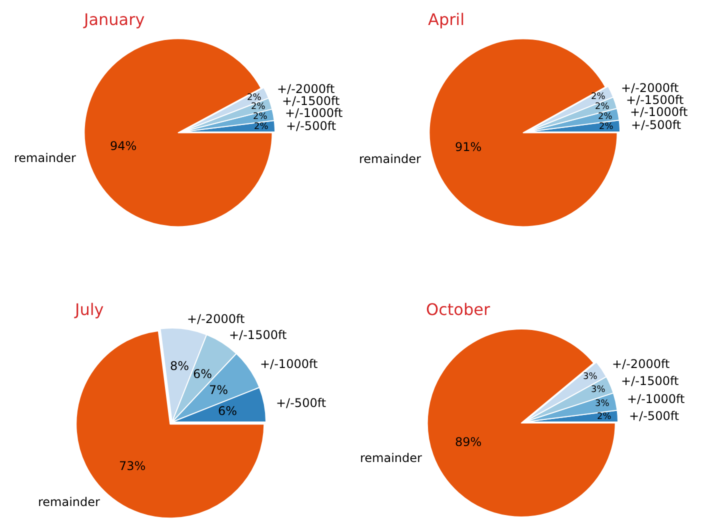 The width and height of the screenshot is (704, 526). Describe the element at coordinates (446, 19) in the screenshot. I see `chart-title: April` at that location.